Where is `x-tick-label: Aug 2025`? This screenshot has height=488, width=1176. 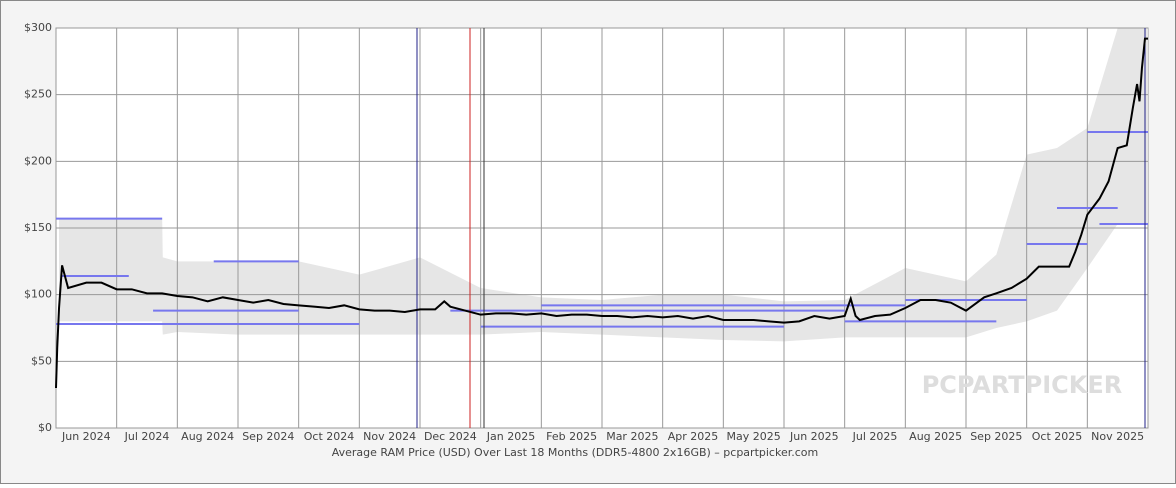 x-tick-label: Aug 2025 is located at coordinates (935, 436).